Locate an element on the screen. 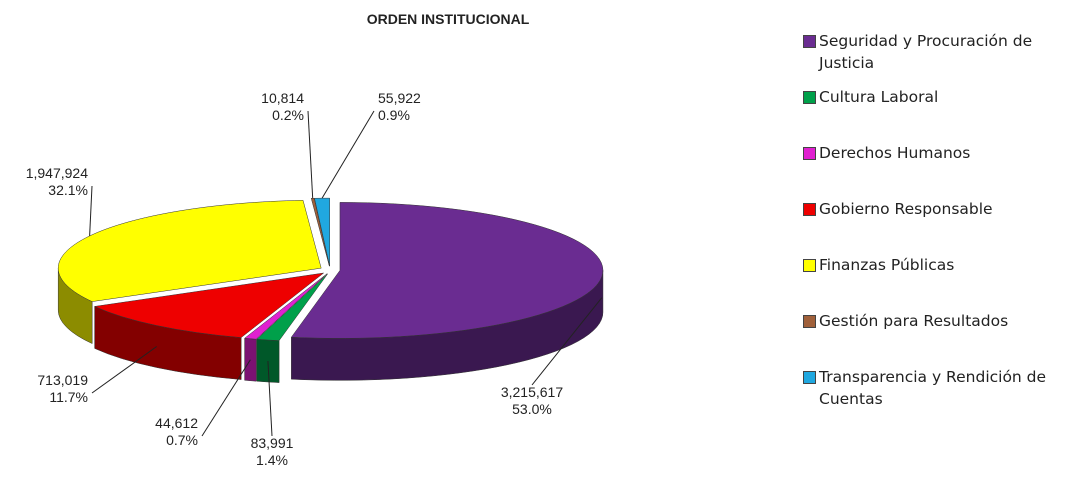  percent-label: 1.4% is located at coordinates (272, 460).